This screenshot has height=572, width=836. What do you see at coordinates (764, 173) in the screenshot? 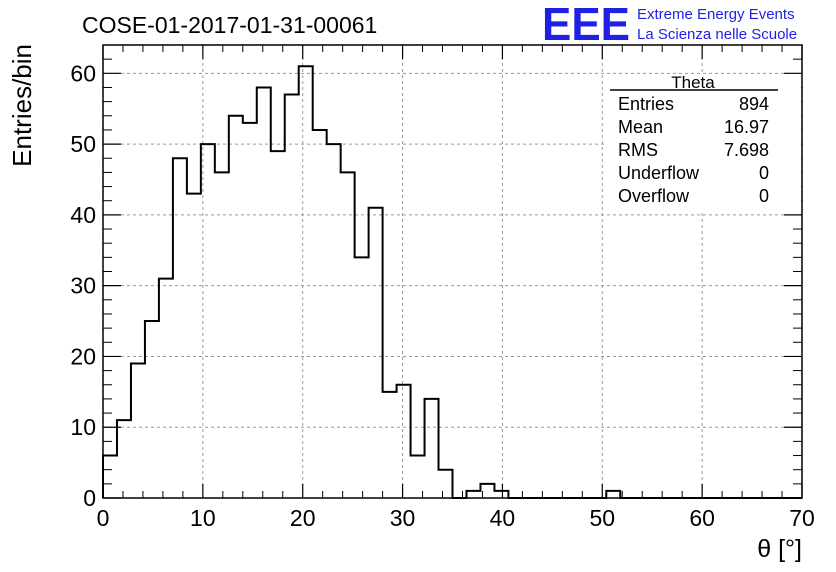
I see `stats-value-underflow: 0` at bounding box center [764, 173].